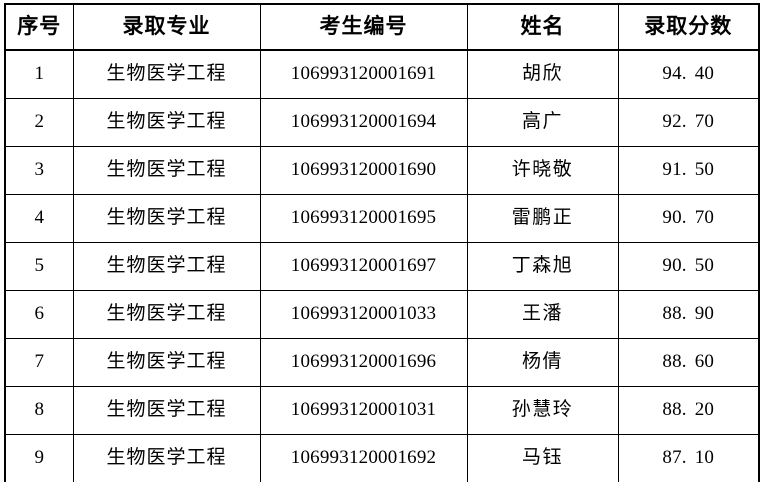  What do you see at coordinates (364, 122) in the screenshot?
I see `cell-examno: 106993120001694` at bounding box center [364, 122].